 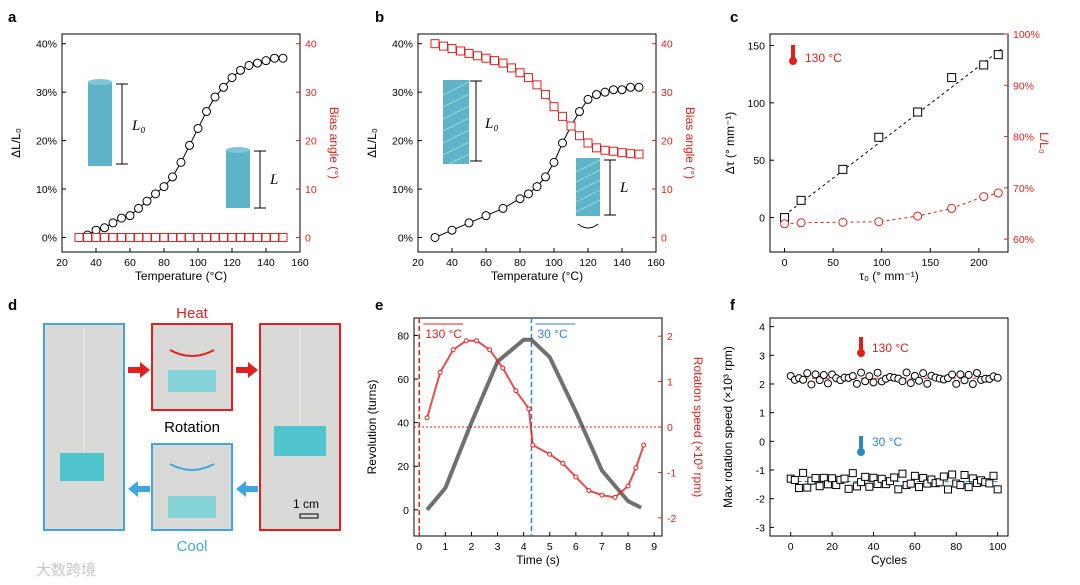 I want to click on y-tick-label: 0%, so click(x=405, y=238).